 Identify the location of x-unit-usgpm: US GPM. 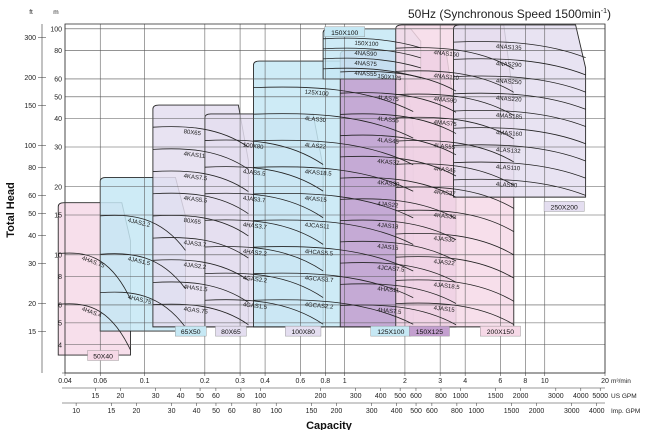
(624, 396).